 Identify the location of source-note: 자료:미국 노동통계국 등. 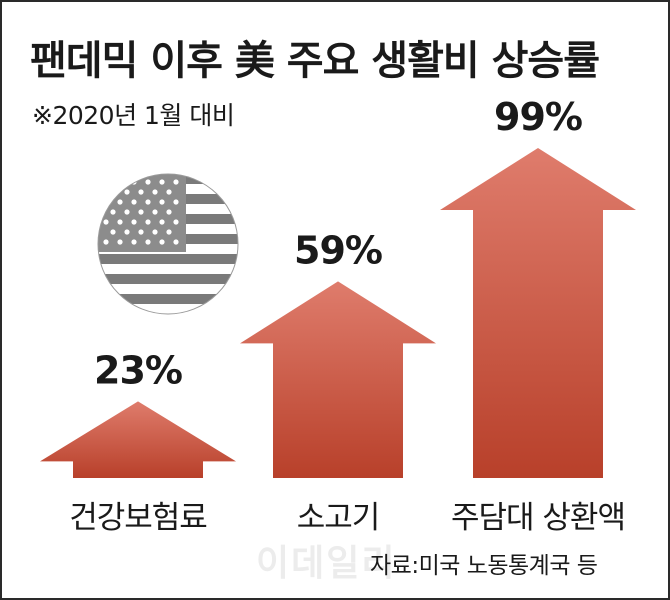
(484, 566).